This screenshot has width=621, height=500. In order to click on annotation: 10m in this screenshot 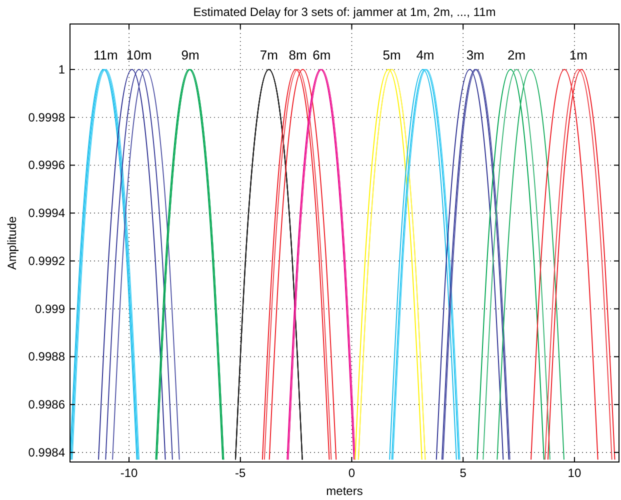, I will do `click(139, 54)`.